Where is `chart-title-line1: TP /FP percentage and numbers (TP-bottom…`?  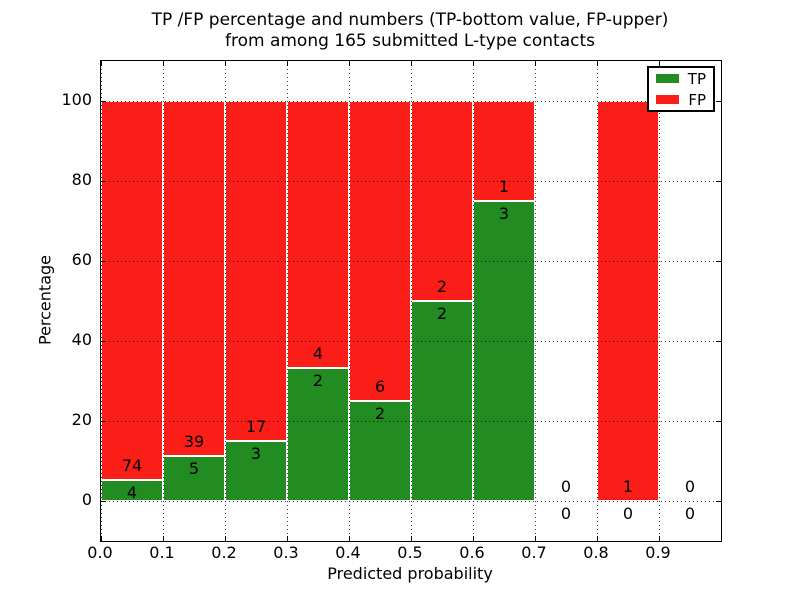 chart-title-line1: TP /FP percentage and numbers (TP-bottom… is located at coordinates (410, 20).